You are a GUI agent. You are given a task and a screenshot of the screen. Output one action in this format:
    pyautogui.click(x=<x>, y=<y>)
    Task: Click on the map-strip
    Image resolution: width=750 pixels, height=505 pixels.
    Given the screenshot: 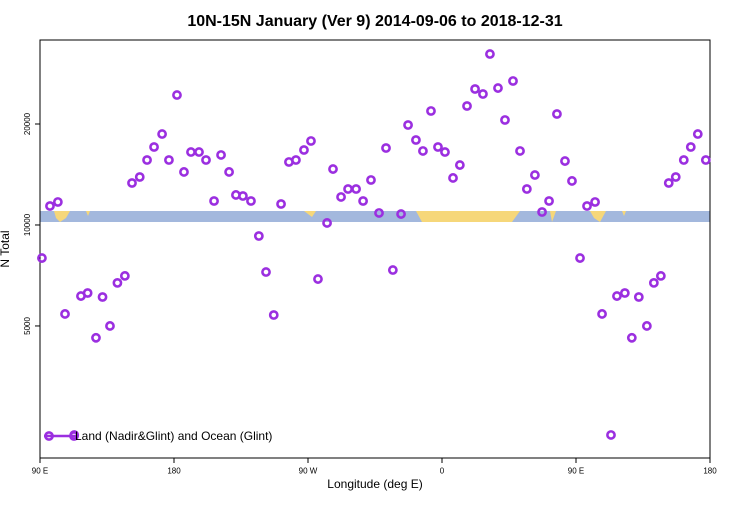 What is the action you would take?
    pyautogui.click(x=375, y=216)
    